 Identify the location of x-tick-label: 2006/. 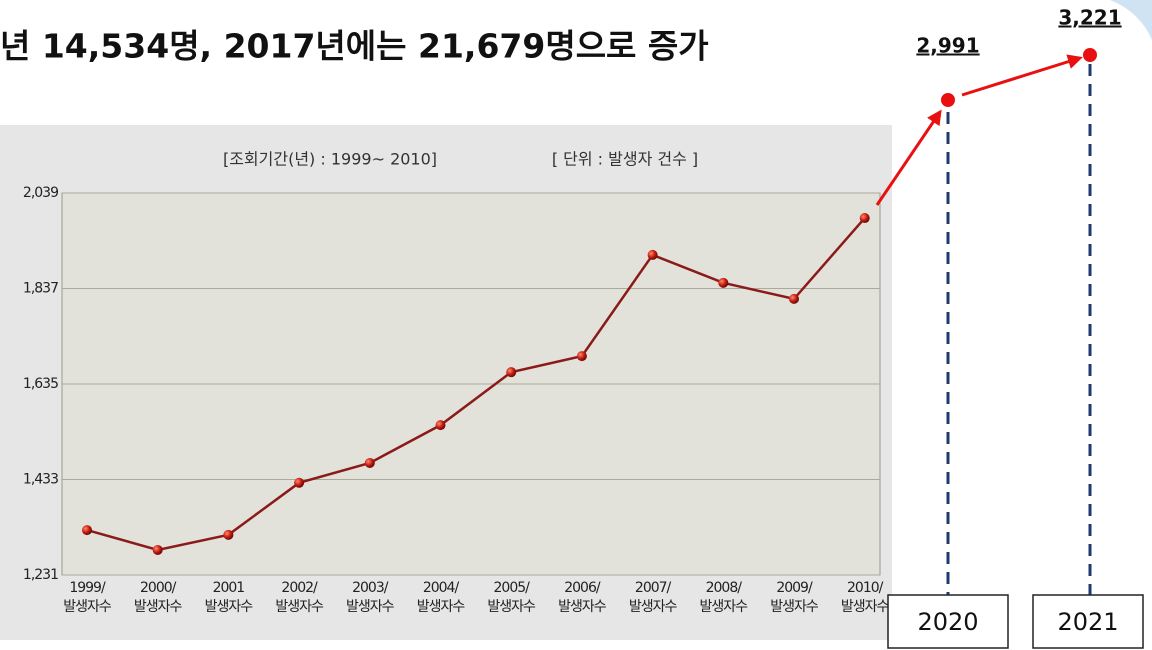
(582, 588).